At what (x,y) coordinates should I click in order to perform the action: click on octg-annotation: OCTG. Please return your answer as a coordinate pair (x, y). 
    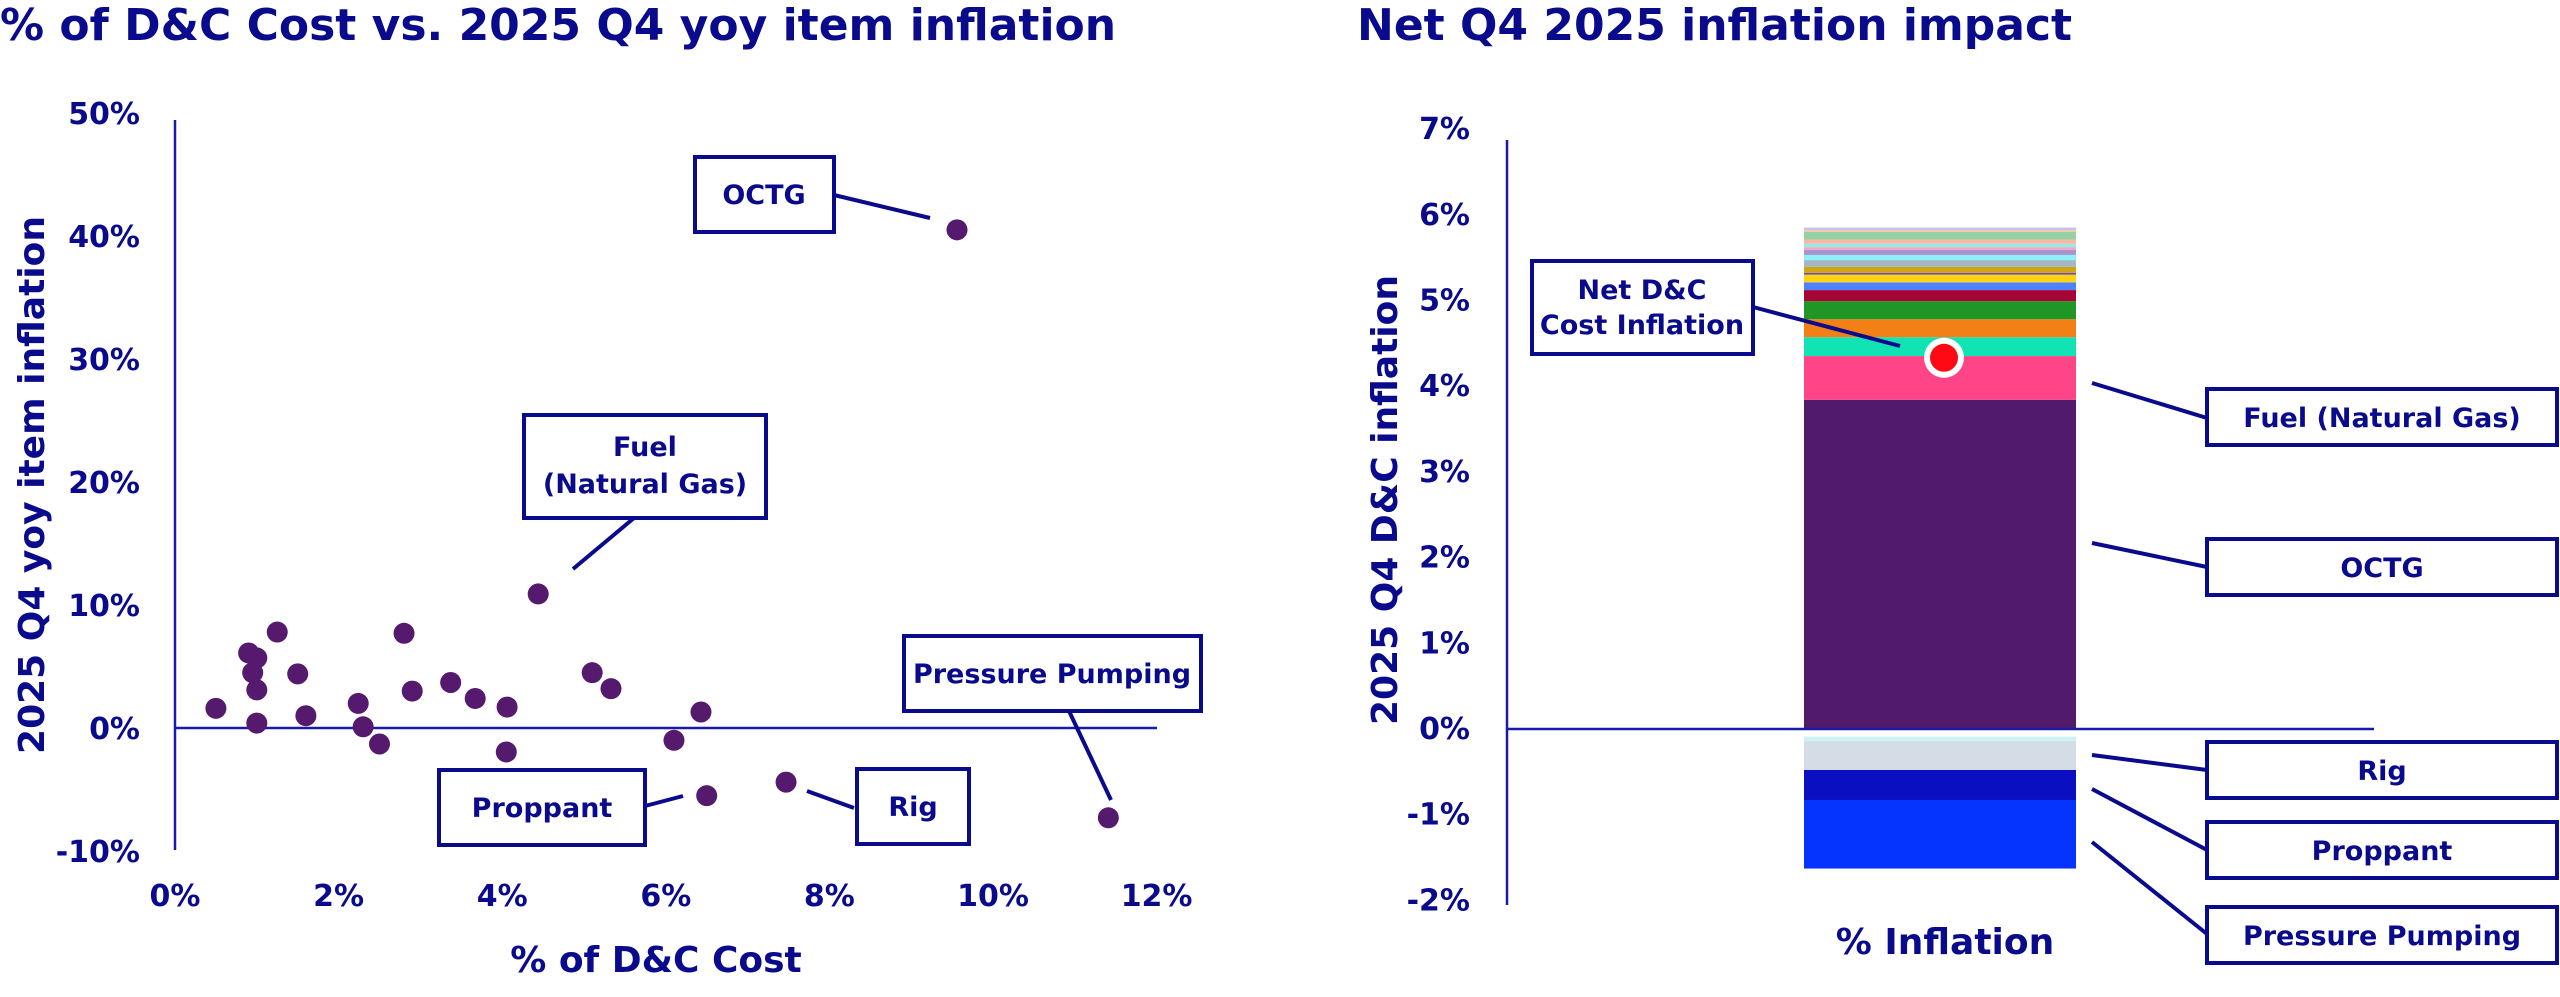
    Looking at the image, I should click on (764, 194).